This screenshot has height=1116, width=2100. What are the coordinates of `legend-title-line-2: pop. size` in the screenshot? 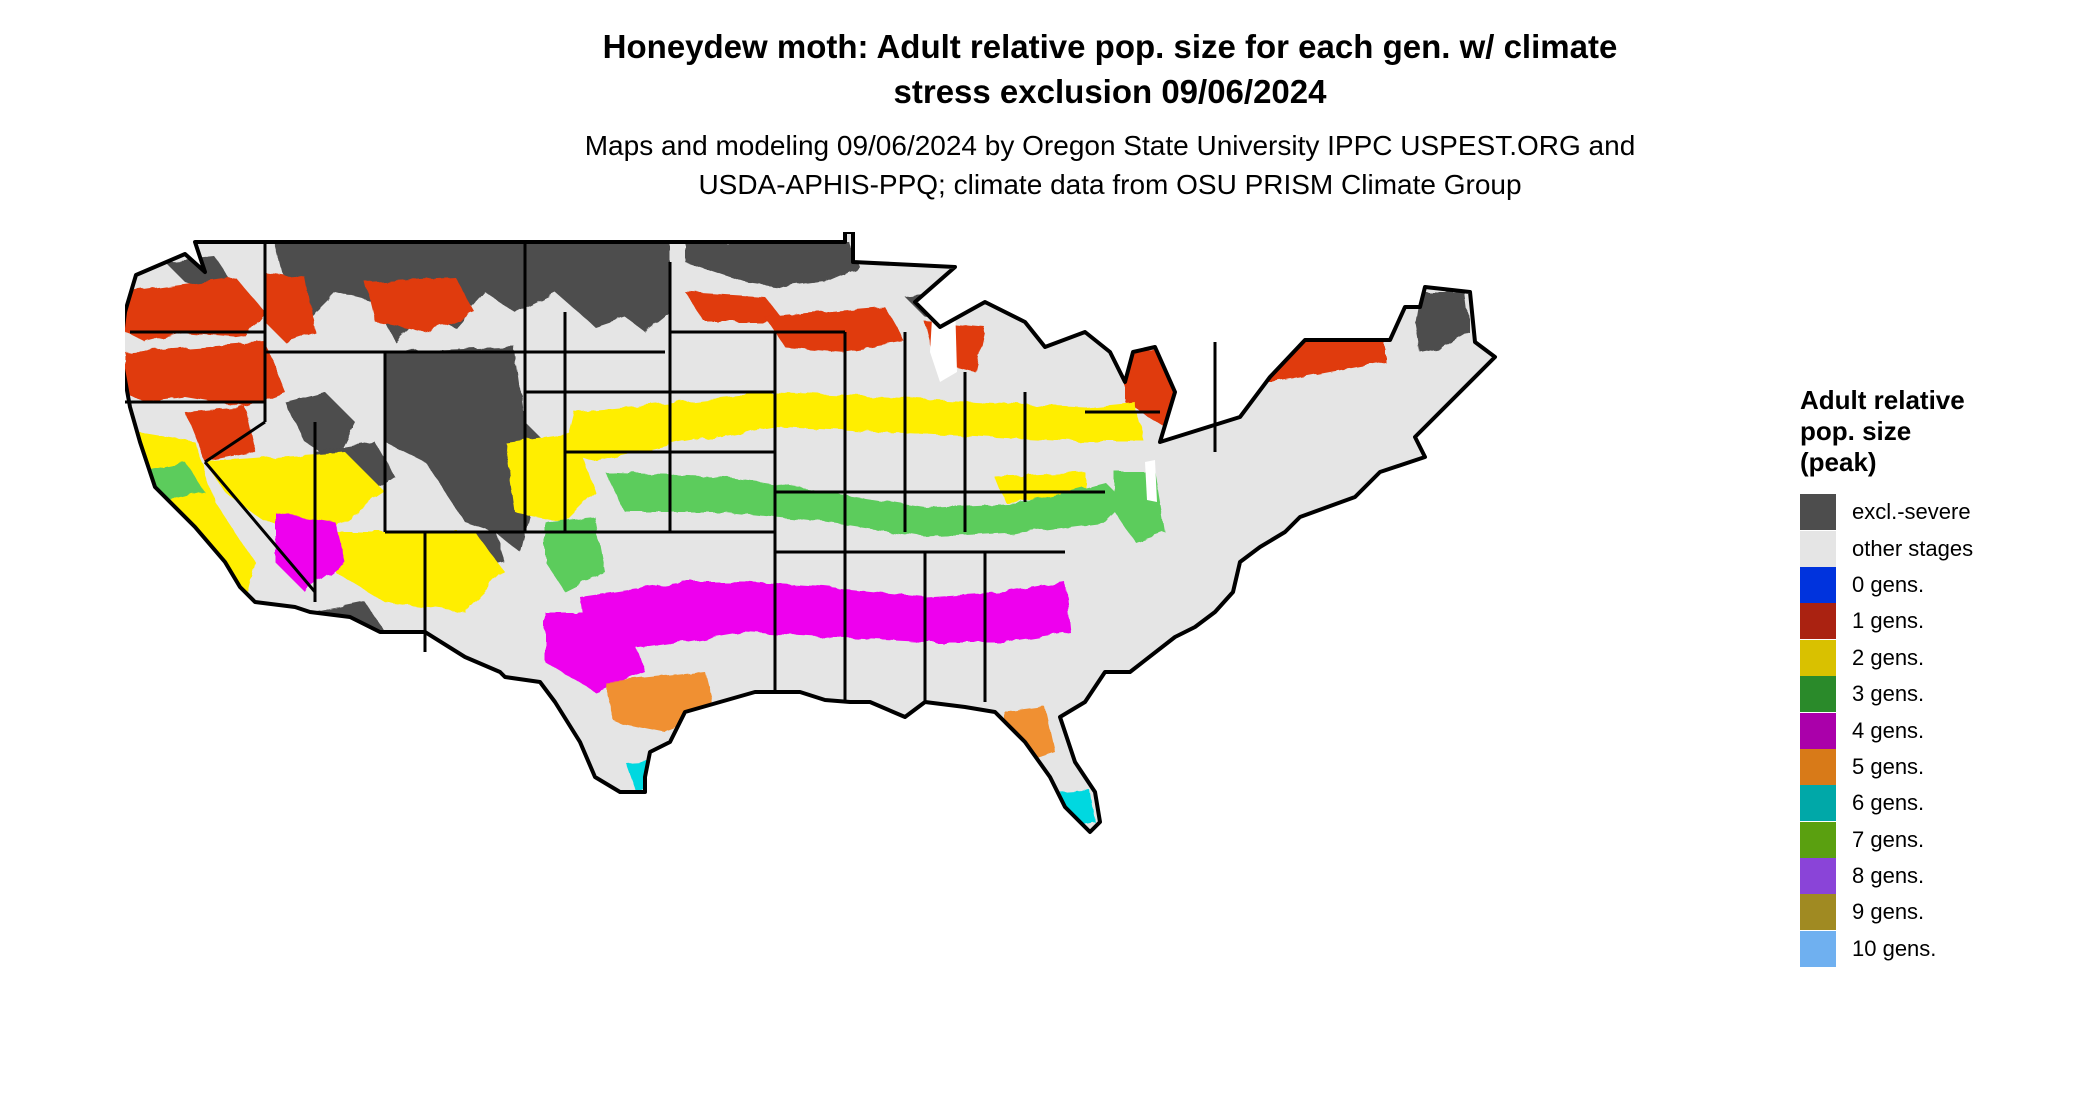 It's located at (1856, 431).